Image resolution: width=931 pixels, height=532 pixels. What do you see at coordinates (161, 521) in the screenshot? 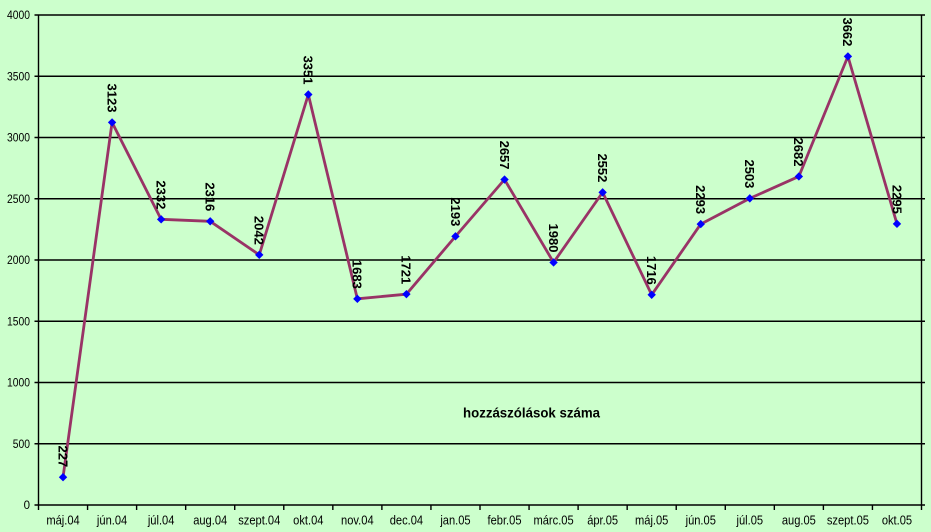
I see `svg-text: júl.04` at bounding box center [161, 521].